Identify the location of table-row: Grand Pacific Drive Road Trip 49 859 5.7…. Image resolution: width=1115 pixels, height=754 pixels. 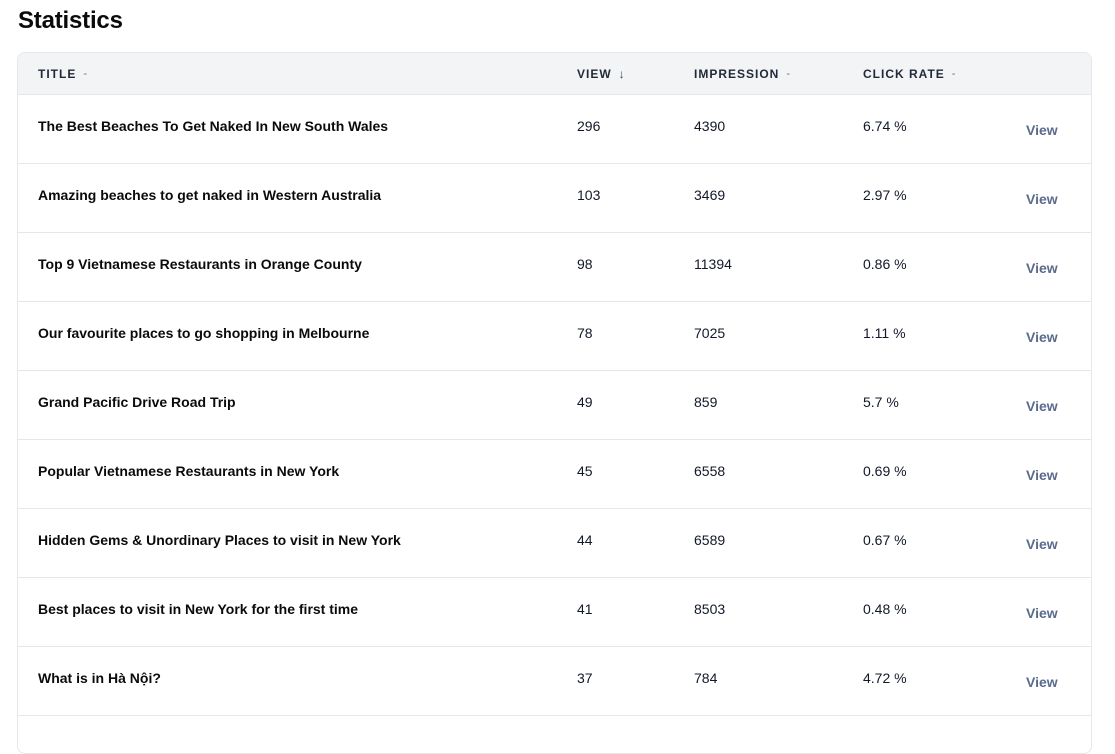
(554, 405).